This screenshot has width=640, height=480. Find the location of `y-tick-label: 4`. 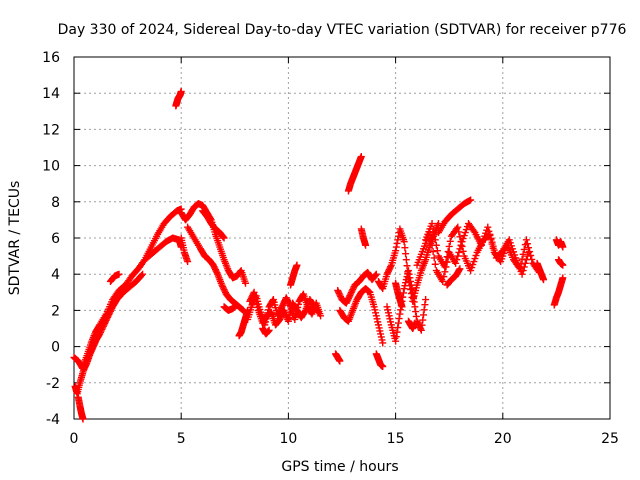

y-tick-label: 4 is located at coordinates (55, 275).